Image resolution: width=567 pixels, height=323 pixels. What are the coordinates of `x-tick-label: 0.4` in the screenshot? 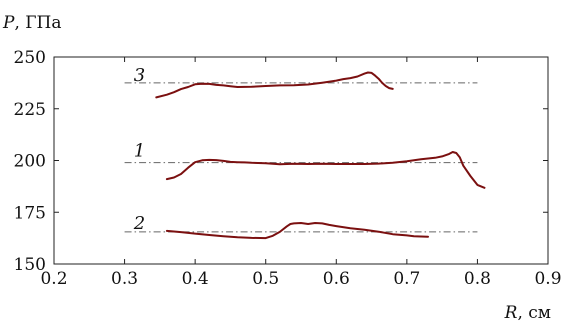 It's located at (195, 279).